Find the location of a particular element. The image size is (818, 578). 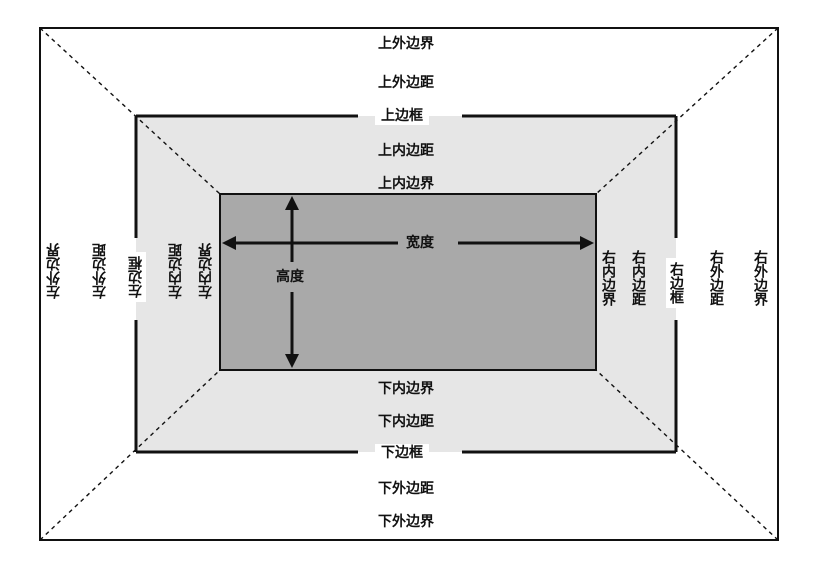

label-left-border: 左边框 is located at coordinates (136, 277).